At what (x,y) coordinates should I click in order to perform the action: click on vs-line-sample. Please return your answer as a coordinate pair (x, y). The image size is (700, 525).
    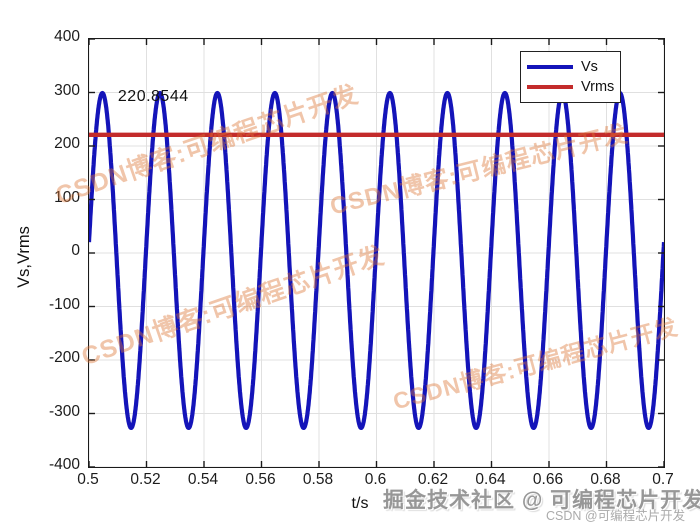
    Looking at the image, I should click on (550, 67).